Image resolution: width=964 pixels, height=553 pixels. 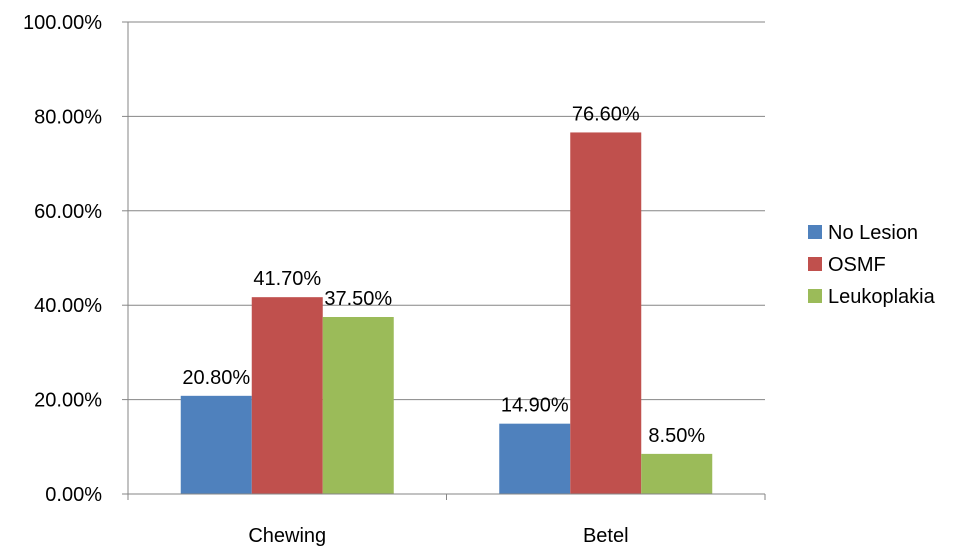 I want to click on bar-betel-osmf, so click(x=606, y=313).